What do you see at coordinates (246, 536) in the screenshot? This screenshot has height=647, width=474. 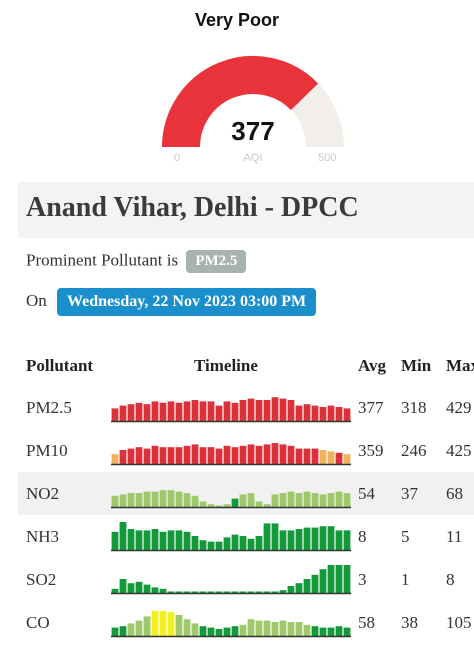 I see `table-row: NH3 8 5 11` at bounding box center [246, 536].